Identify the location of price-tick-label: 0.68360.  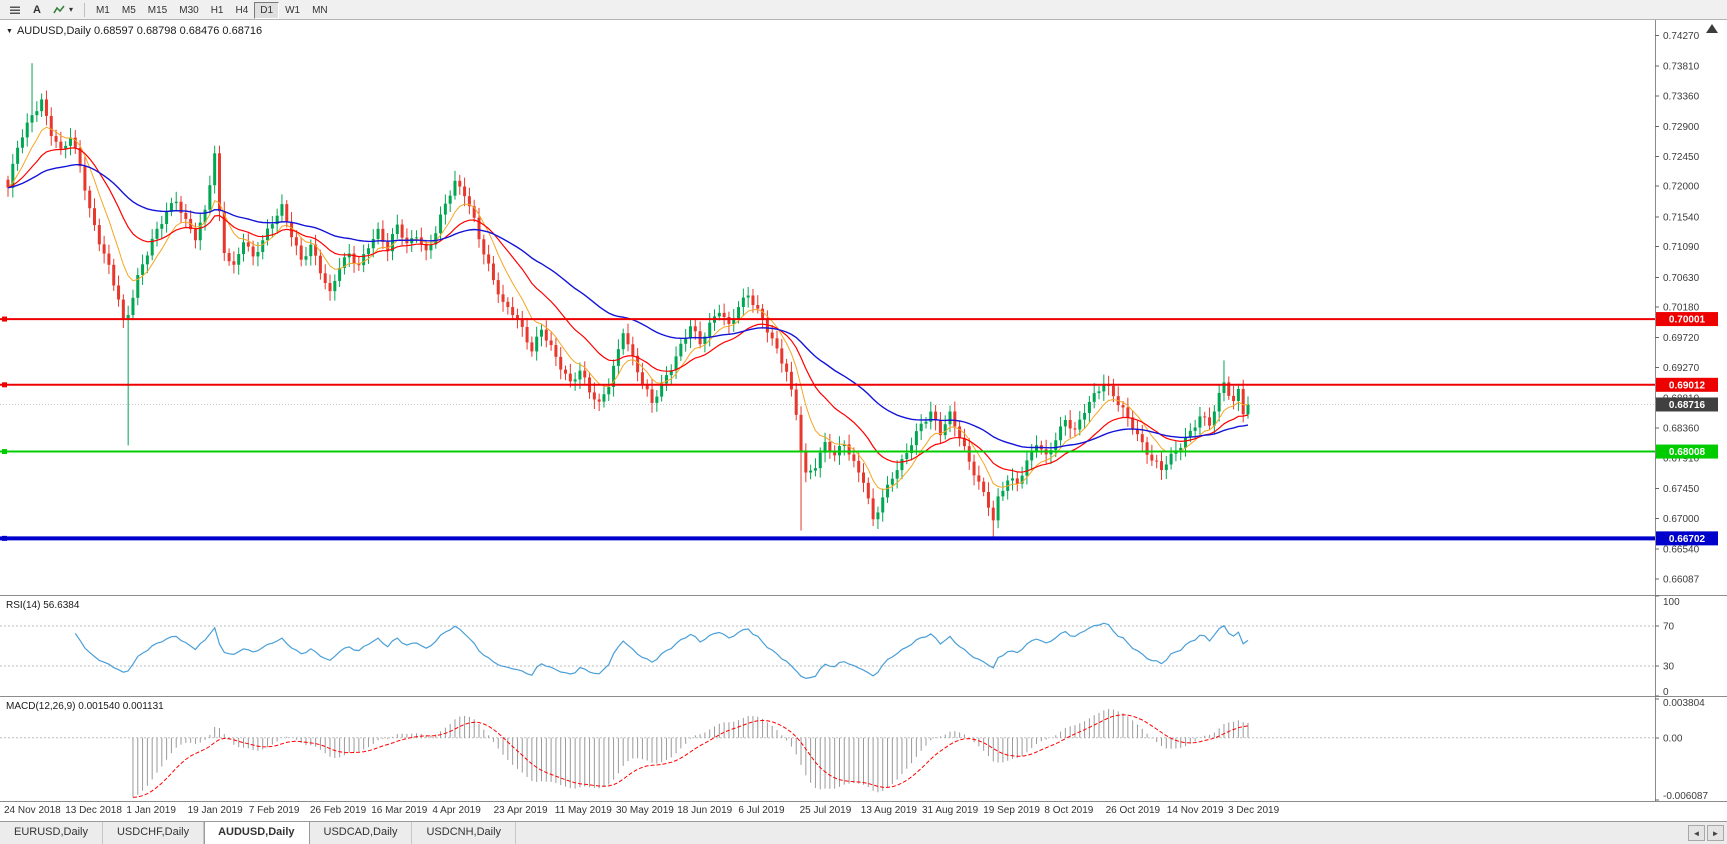
(1681, 429).